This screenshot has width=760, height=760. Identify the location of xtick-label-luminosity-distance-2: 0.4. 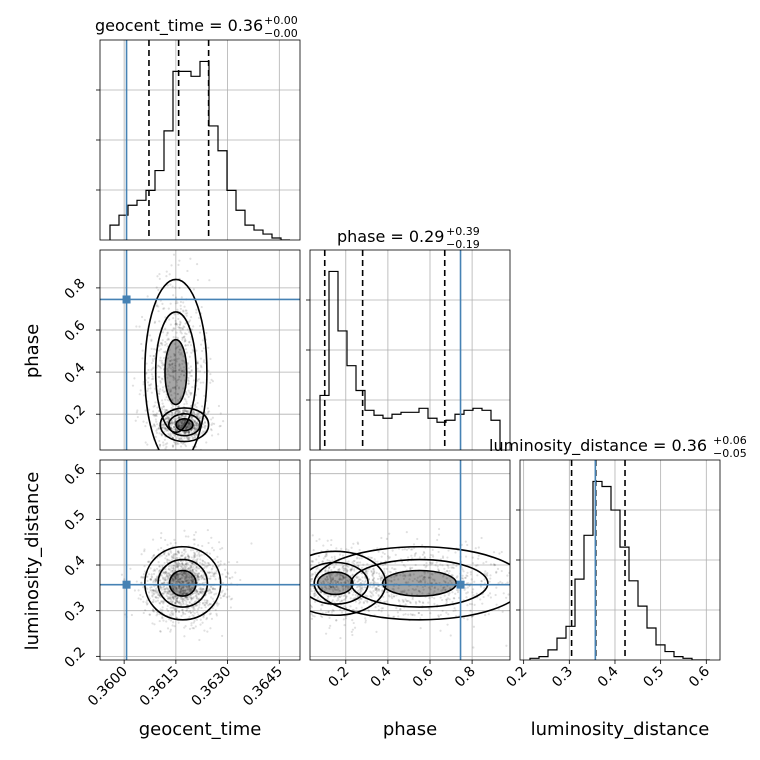
(608, 676).